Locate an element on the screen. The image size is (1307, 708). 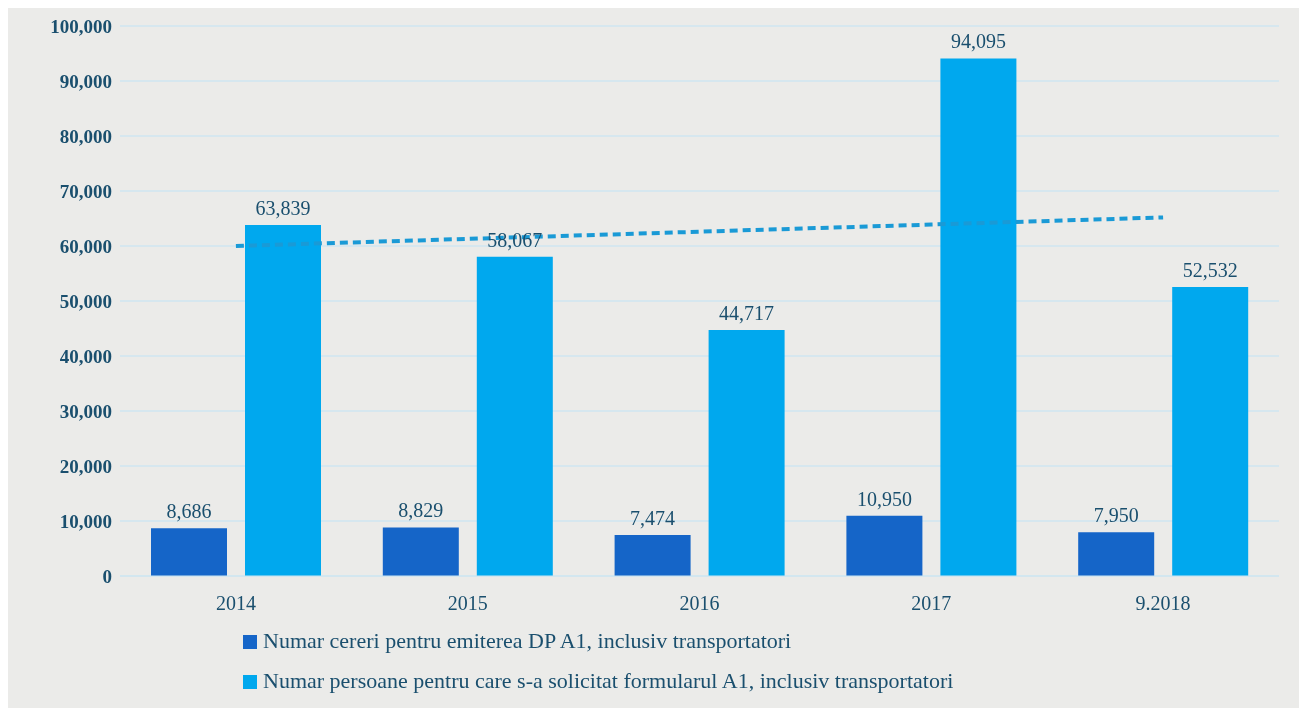
y-tick-label: 90,000 is located at coordinates (85, 81).